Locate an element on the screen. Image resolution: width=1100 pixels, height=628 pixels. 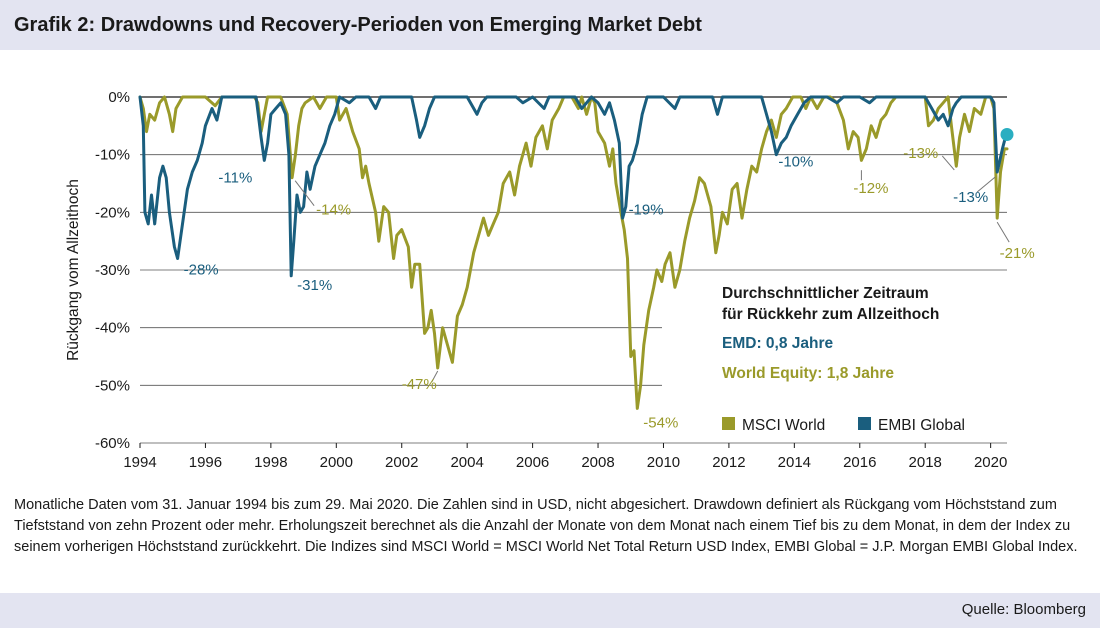
x-tick-label: 1994 is located at coordinates (139, 462).